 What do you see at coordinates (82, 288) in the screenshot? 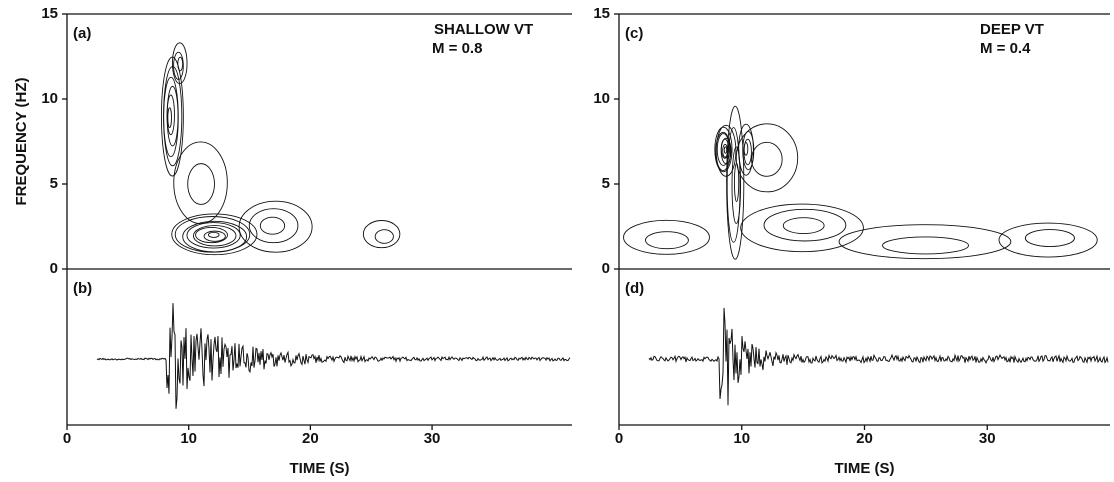
I see `panel-label: (b)` at bounding box center [82, 288].